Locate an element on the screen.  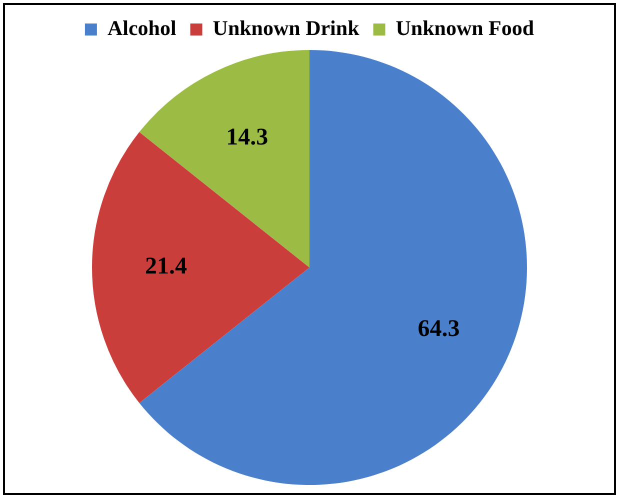
legend-label: Alcohol is located at coordinates (141, 28).